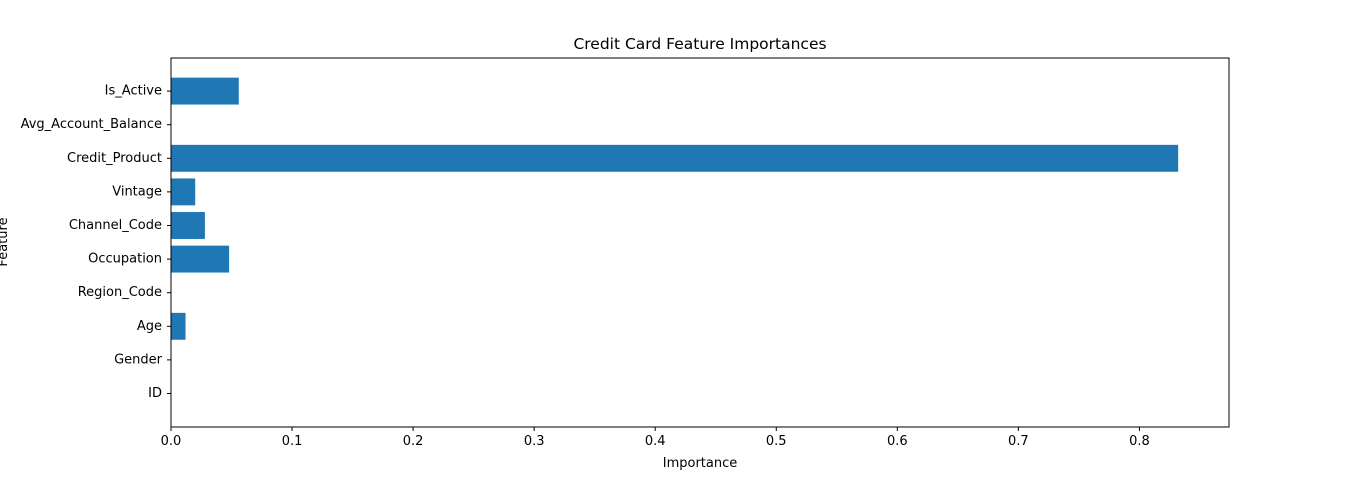  I want to click on bar-credit-product, so click(675, 158).